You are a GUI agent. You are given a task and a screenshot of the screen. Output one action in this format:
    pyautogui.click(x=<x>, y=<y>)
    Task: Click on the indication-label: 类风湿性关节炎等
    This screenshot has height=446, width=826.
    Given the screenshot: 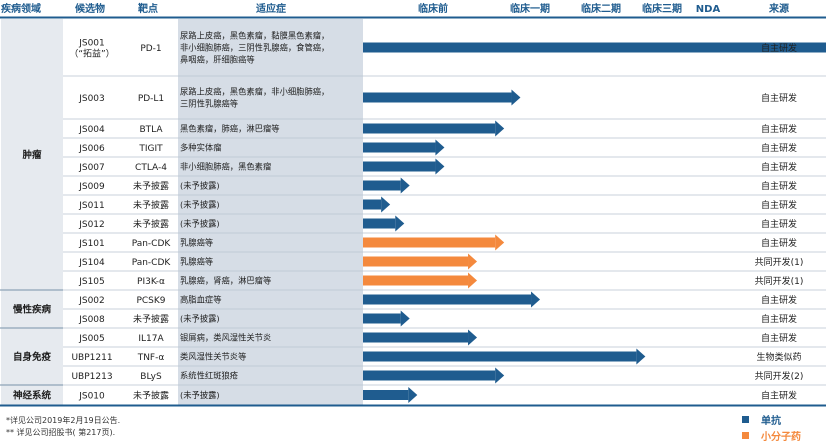 What is the action you would take?
    pyautogui.click(x=213, y=357)
    